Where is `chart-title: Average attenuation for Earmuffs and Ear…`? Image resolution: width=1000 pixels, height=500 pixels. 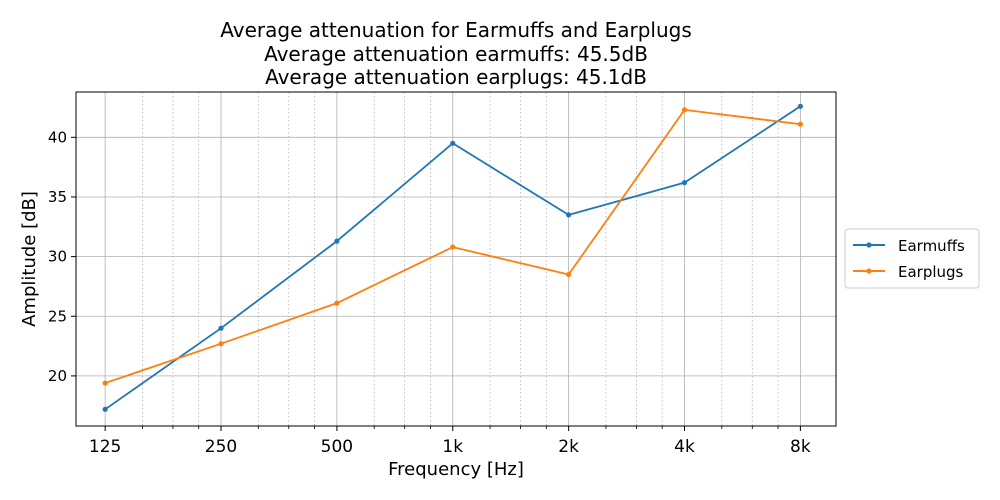 chart-title: Average attenuation for Earmuffs and Ear… is located at coordinates (455, 30).